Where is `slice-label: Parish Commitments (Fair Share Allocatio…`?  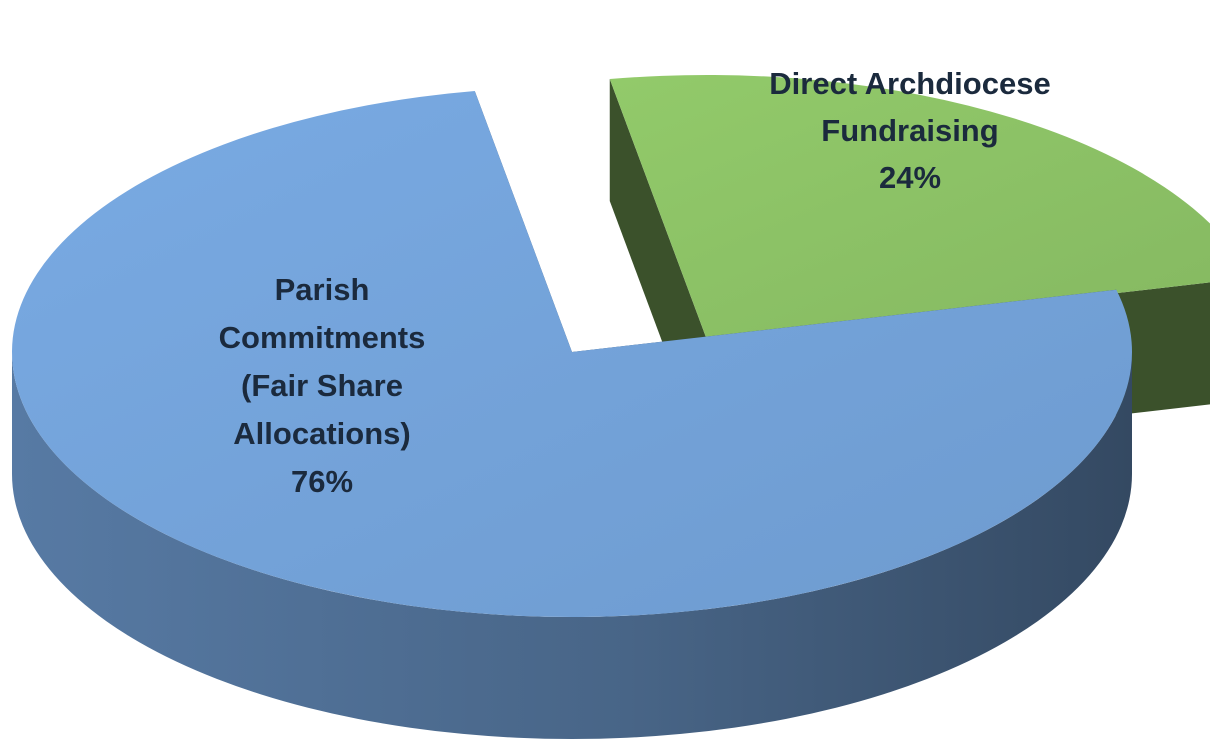
slice-label: Parish Commitments (Fair Share Allocatio… is located at coordinates (322, 386).